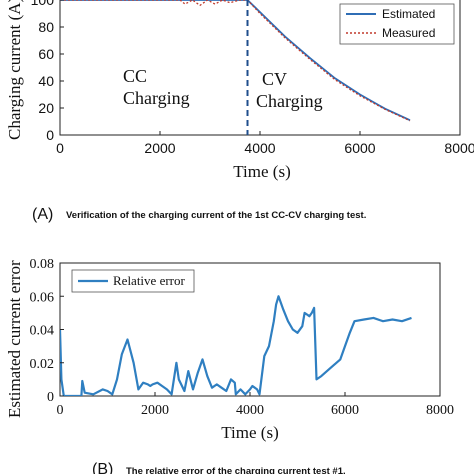 Image resolution: width=474 pixels, height=474 pixels. I want to click on y-tick-label: 20, so click(46, 108).